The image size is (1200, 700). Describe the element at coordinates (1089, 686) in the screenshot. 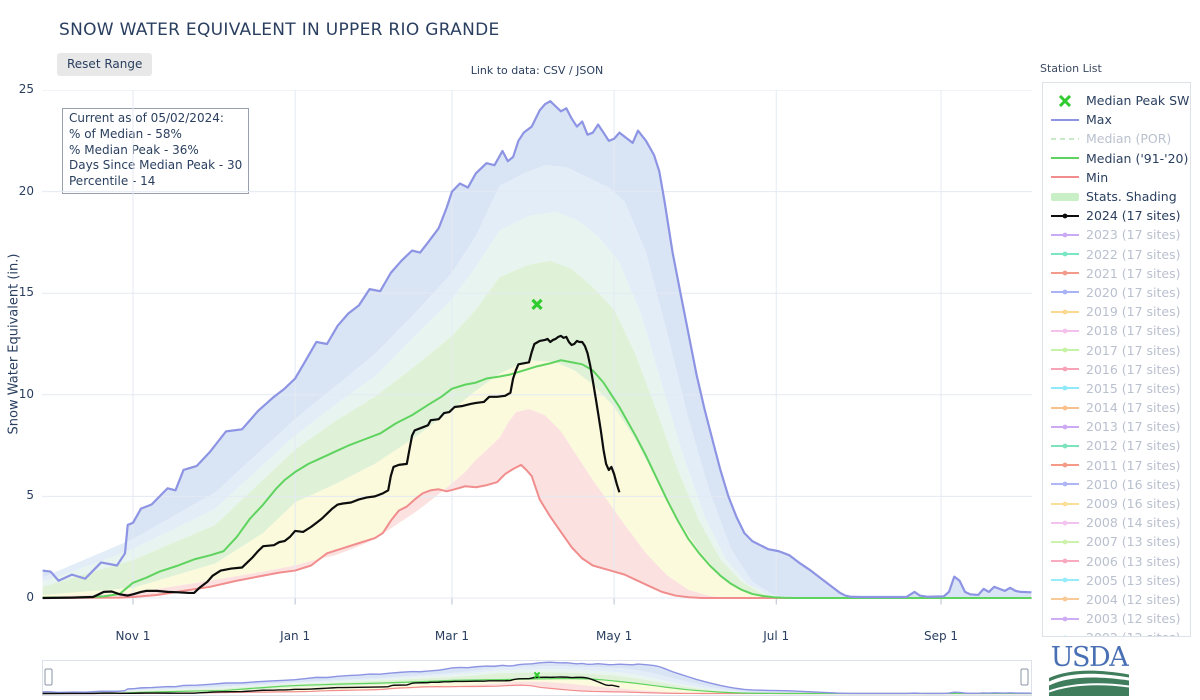

I see `usda-logo-field` at that location.